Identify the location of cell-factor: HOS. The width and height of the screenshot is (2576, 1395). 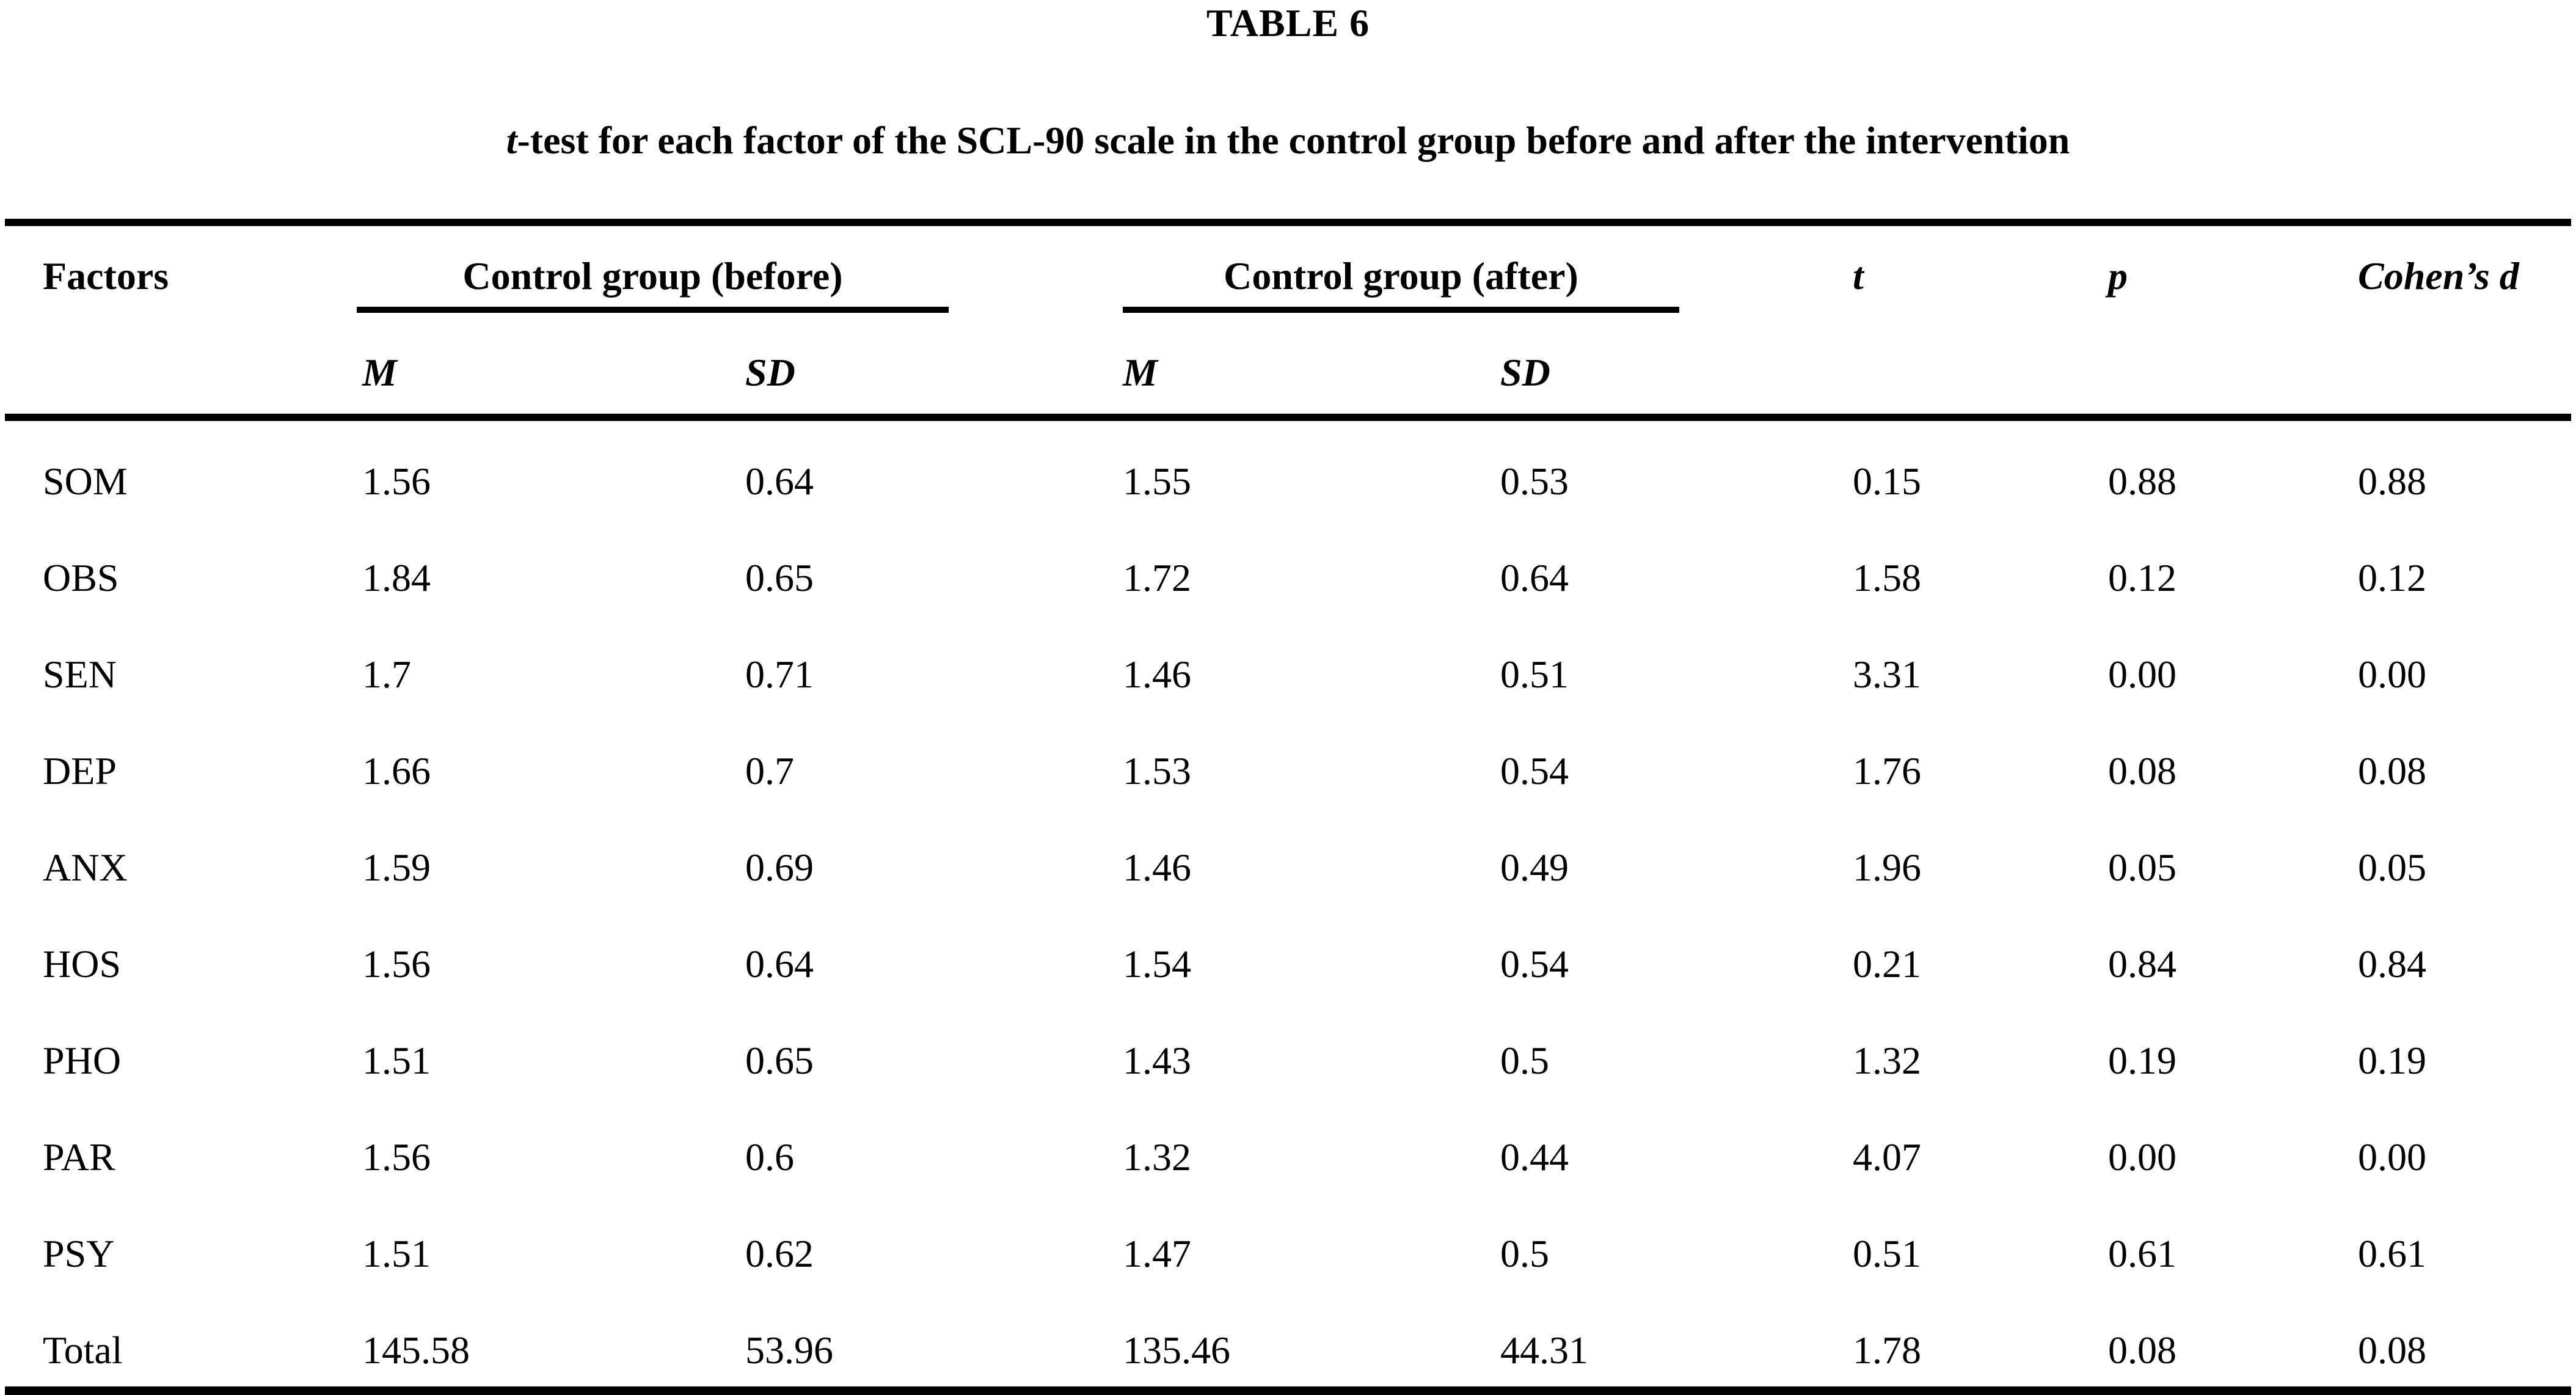
(82, 964).